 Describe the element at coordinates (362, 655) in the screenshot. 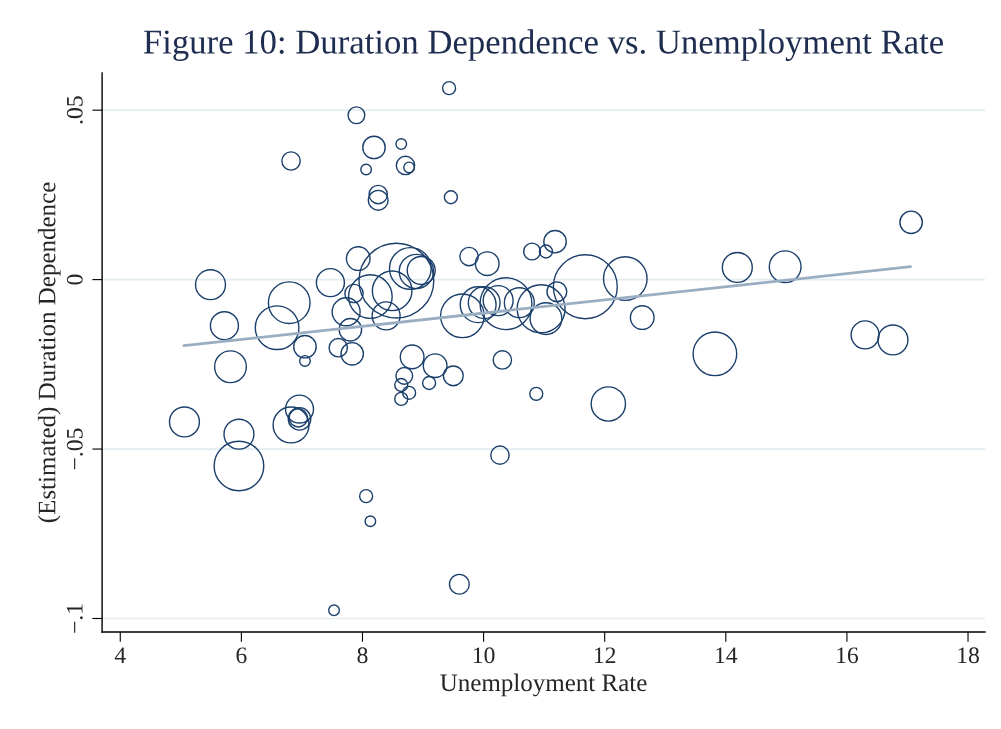

I see `x-tick-label: 8` at that location.